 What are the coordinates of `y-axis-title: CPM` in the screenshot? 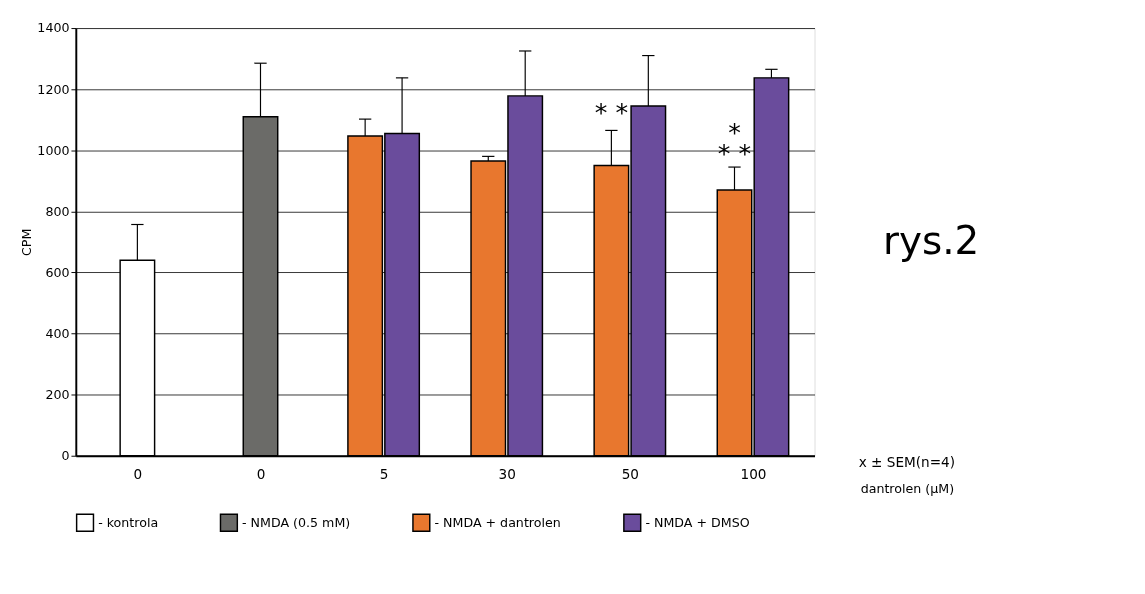 It's located at (26, 242).